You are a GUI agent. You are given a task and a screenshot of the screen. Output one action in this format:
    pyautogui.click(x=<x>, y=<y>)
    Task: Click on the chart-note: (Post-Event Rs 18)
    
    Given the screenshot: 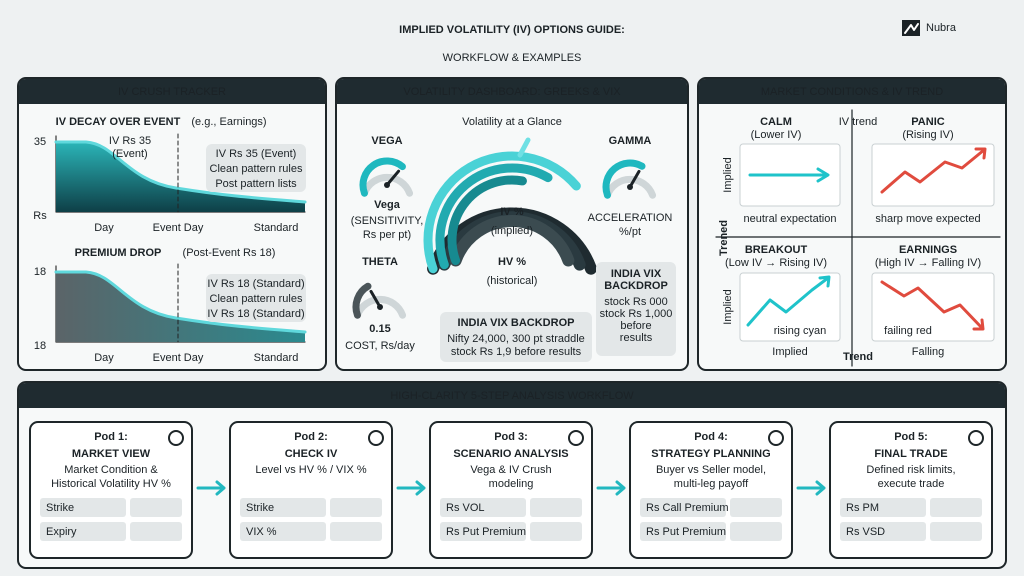 What is the action you would take?
    pyautogui.click(x=229, y=253)
    